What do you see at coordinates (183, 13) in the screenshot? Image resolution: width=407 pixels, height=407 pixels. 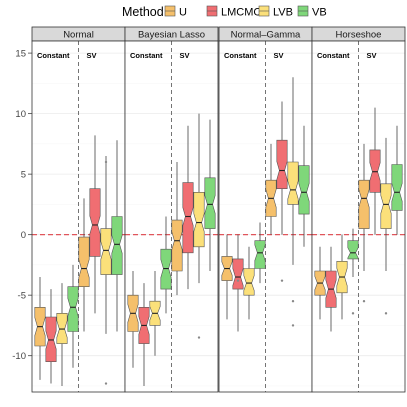 I see `legend-label-u: U` at bounding box center [183, 13].